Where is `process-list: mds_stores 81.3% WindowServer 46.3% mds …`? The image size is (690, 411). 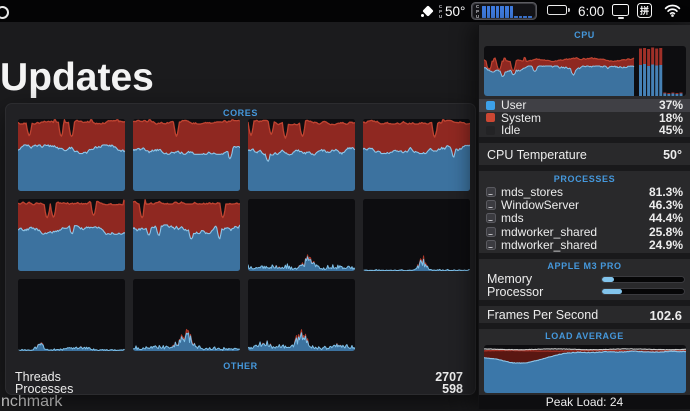
process-list: mds_stores 81.3% WindowServer 46.3% mds … is located at coordinates (584, 218).